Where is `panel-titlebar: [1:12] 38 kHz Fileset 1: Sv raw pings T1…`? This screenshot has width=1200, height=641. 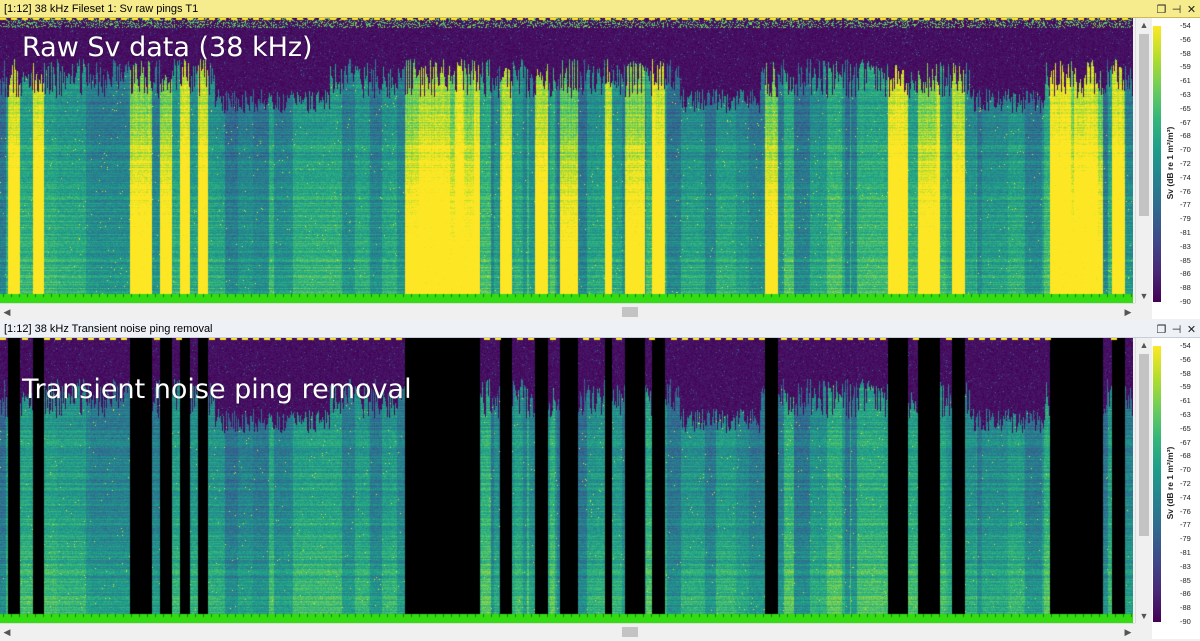 panel-titlebar: [1:12] 38 kHz Fileset 1: Sv raw pings T1… is located at coordinates (600, 9).